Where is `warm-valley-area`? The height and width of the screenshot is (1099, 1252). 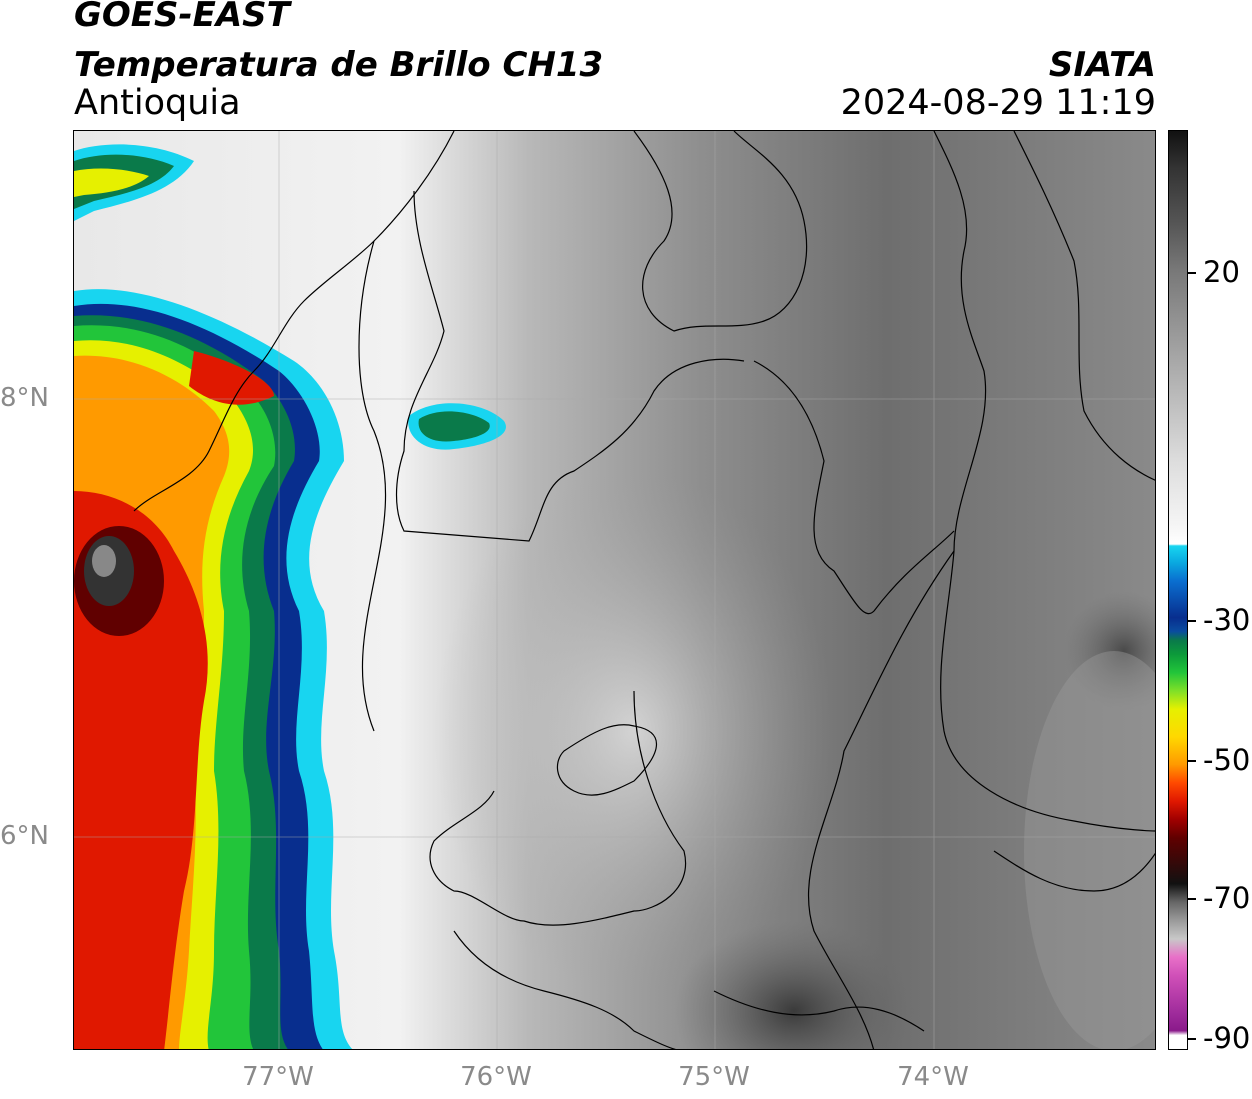 warm-valley-area is located at coordinates (794, 985).